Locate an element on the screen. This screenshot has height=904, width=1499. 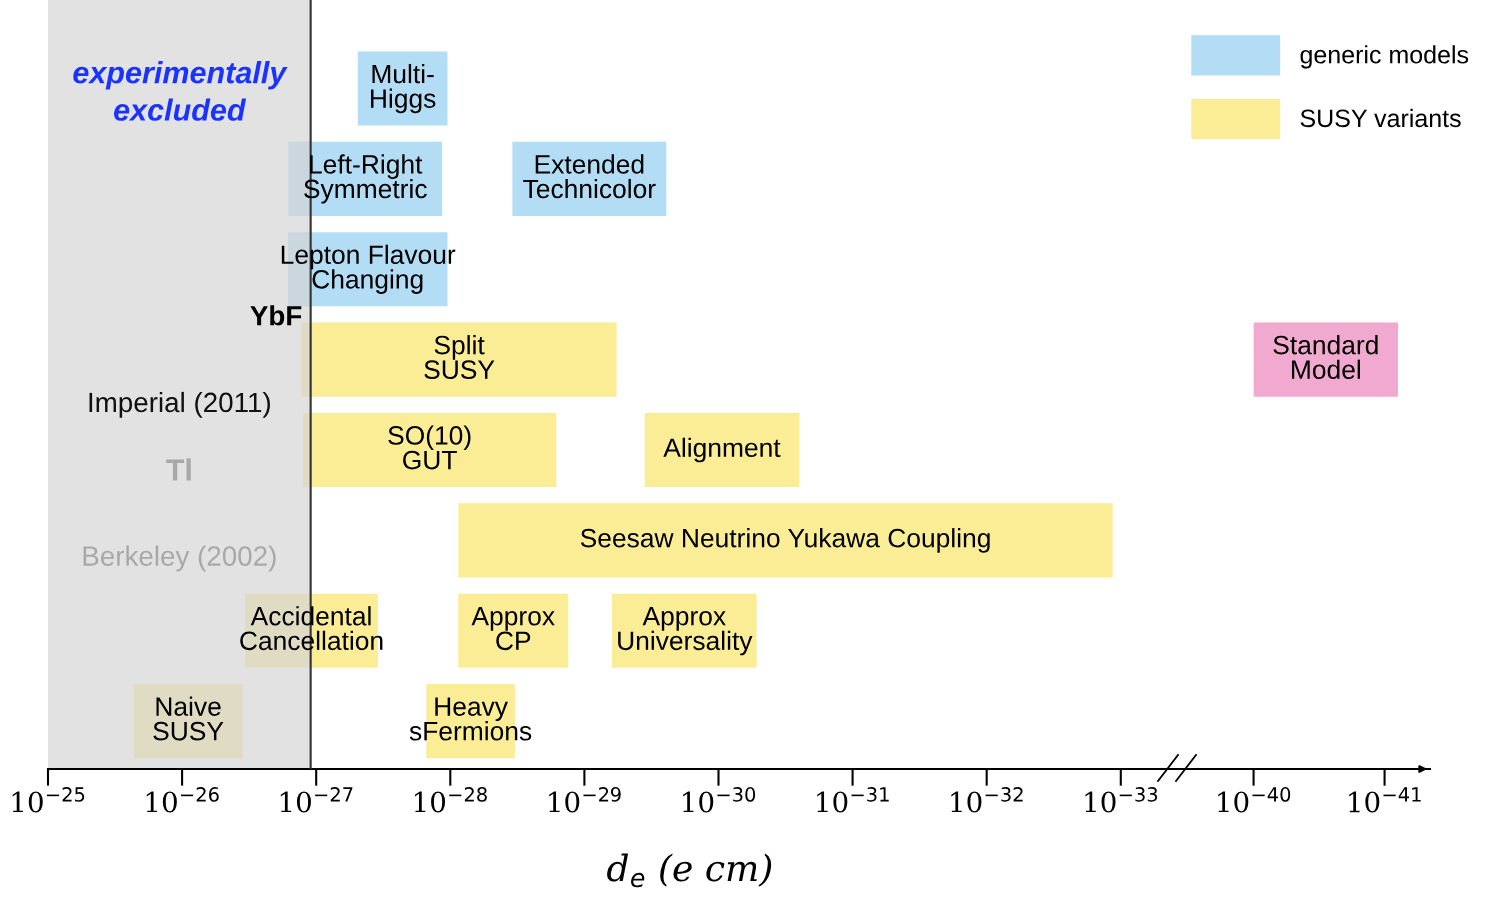
x-tick-label: 10$^{−32}$ is located at coordinates (987, 800).